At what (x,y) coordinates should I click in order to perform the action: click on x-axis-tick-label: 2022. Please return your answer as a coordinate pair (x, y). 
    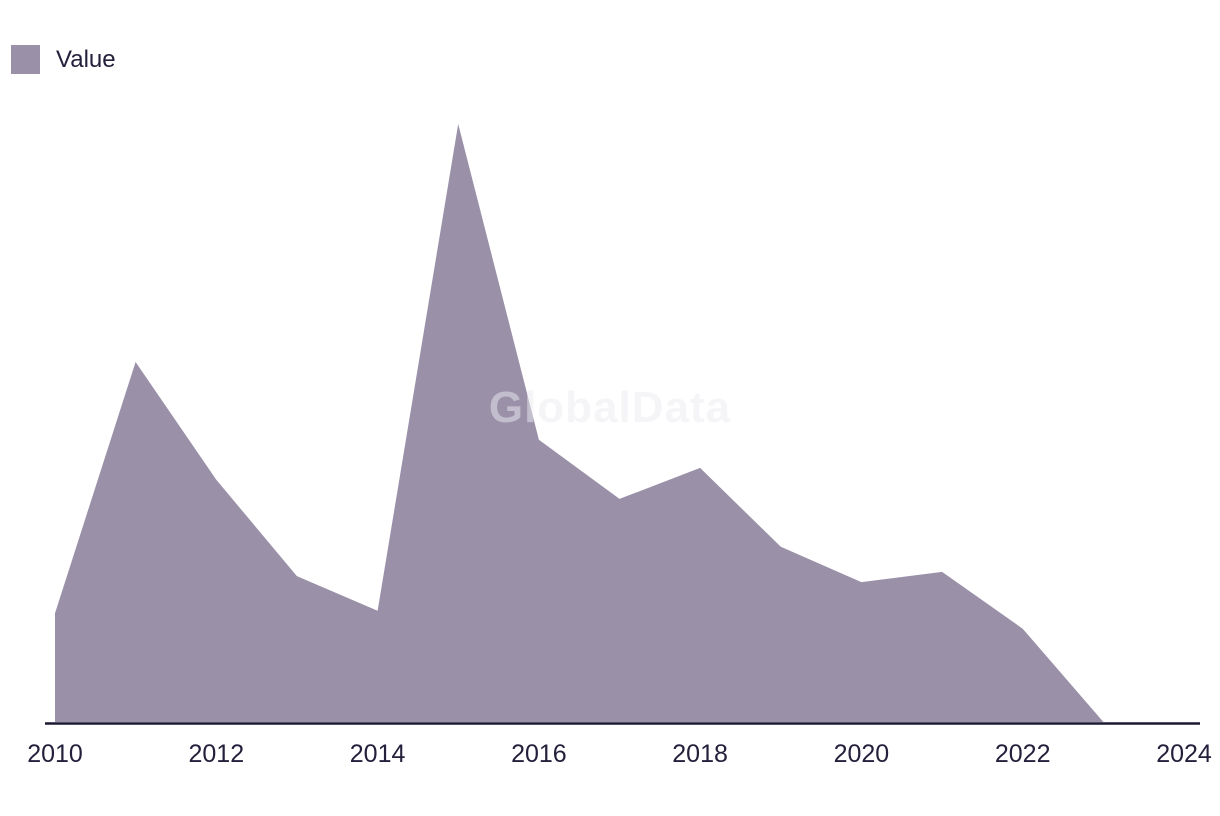
    Looking at the image, I should click on (1023, 754).